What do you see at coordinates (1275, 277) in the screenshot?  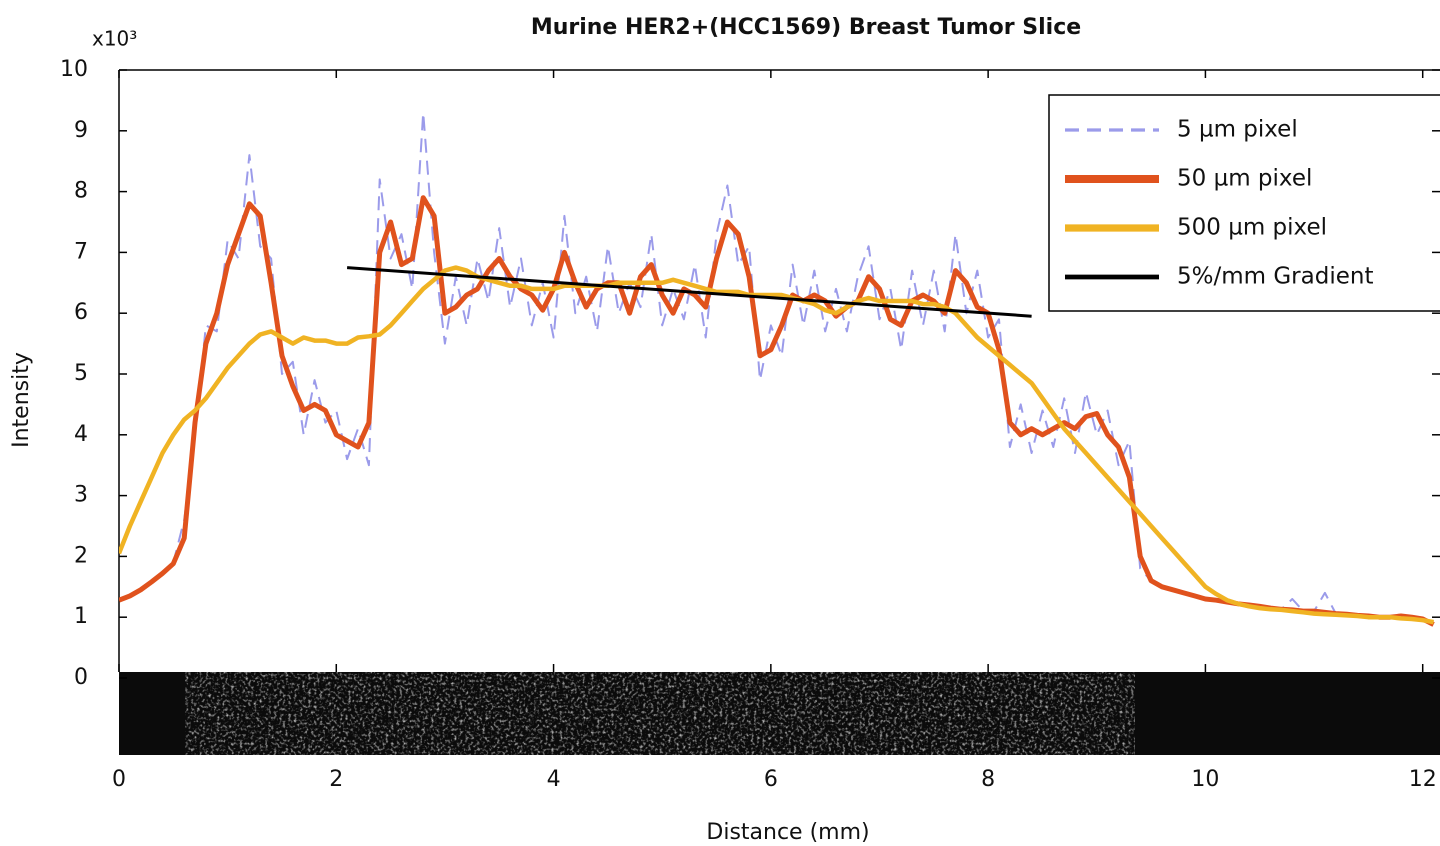 I see `legend-label: 5%/mm Gradient` at bounding box center [1275, 277].